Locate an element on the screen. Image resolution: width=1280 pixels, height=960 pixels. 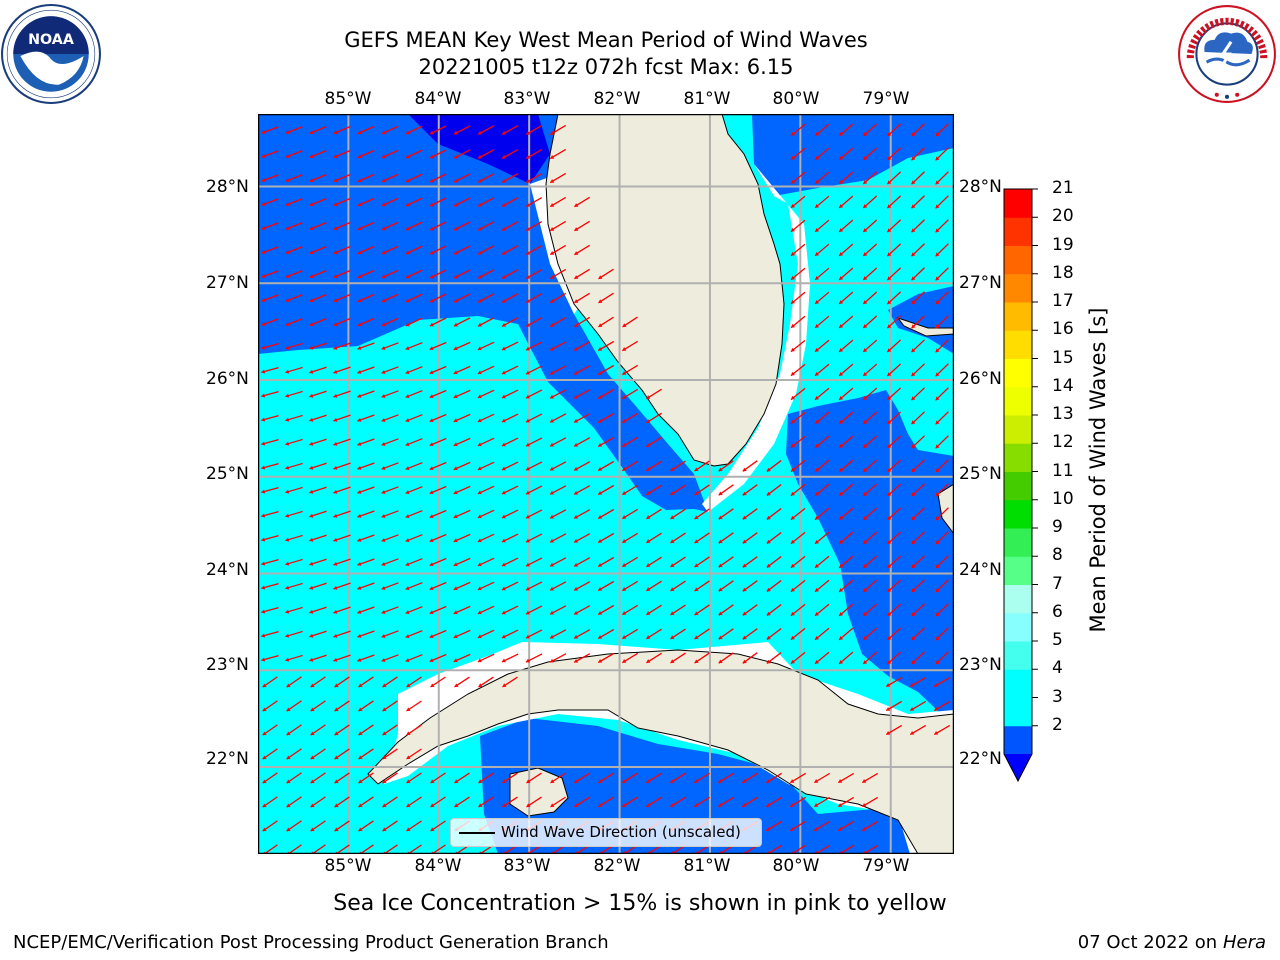
colorbar-tick-label: 12 is located at coordinates (1063, 442).